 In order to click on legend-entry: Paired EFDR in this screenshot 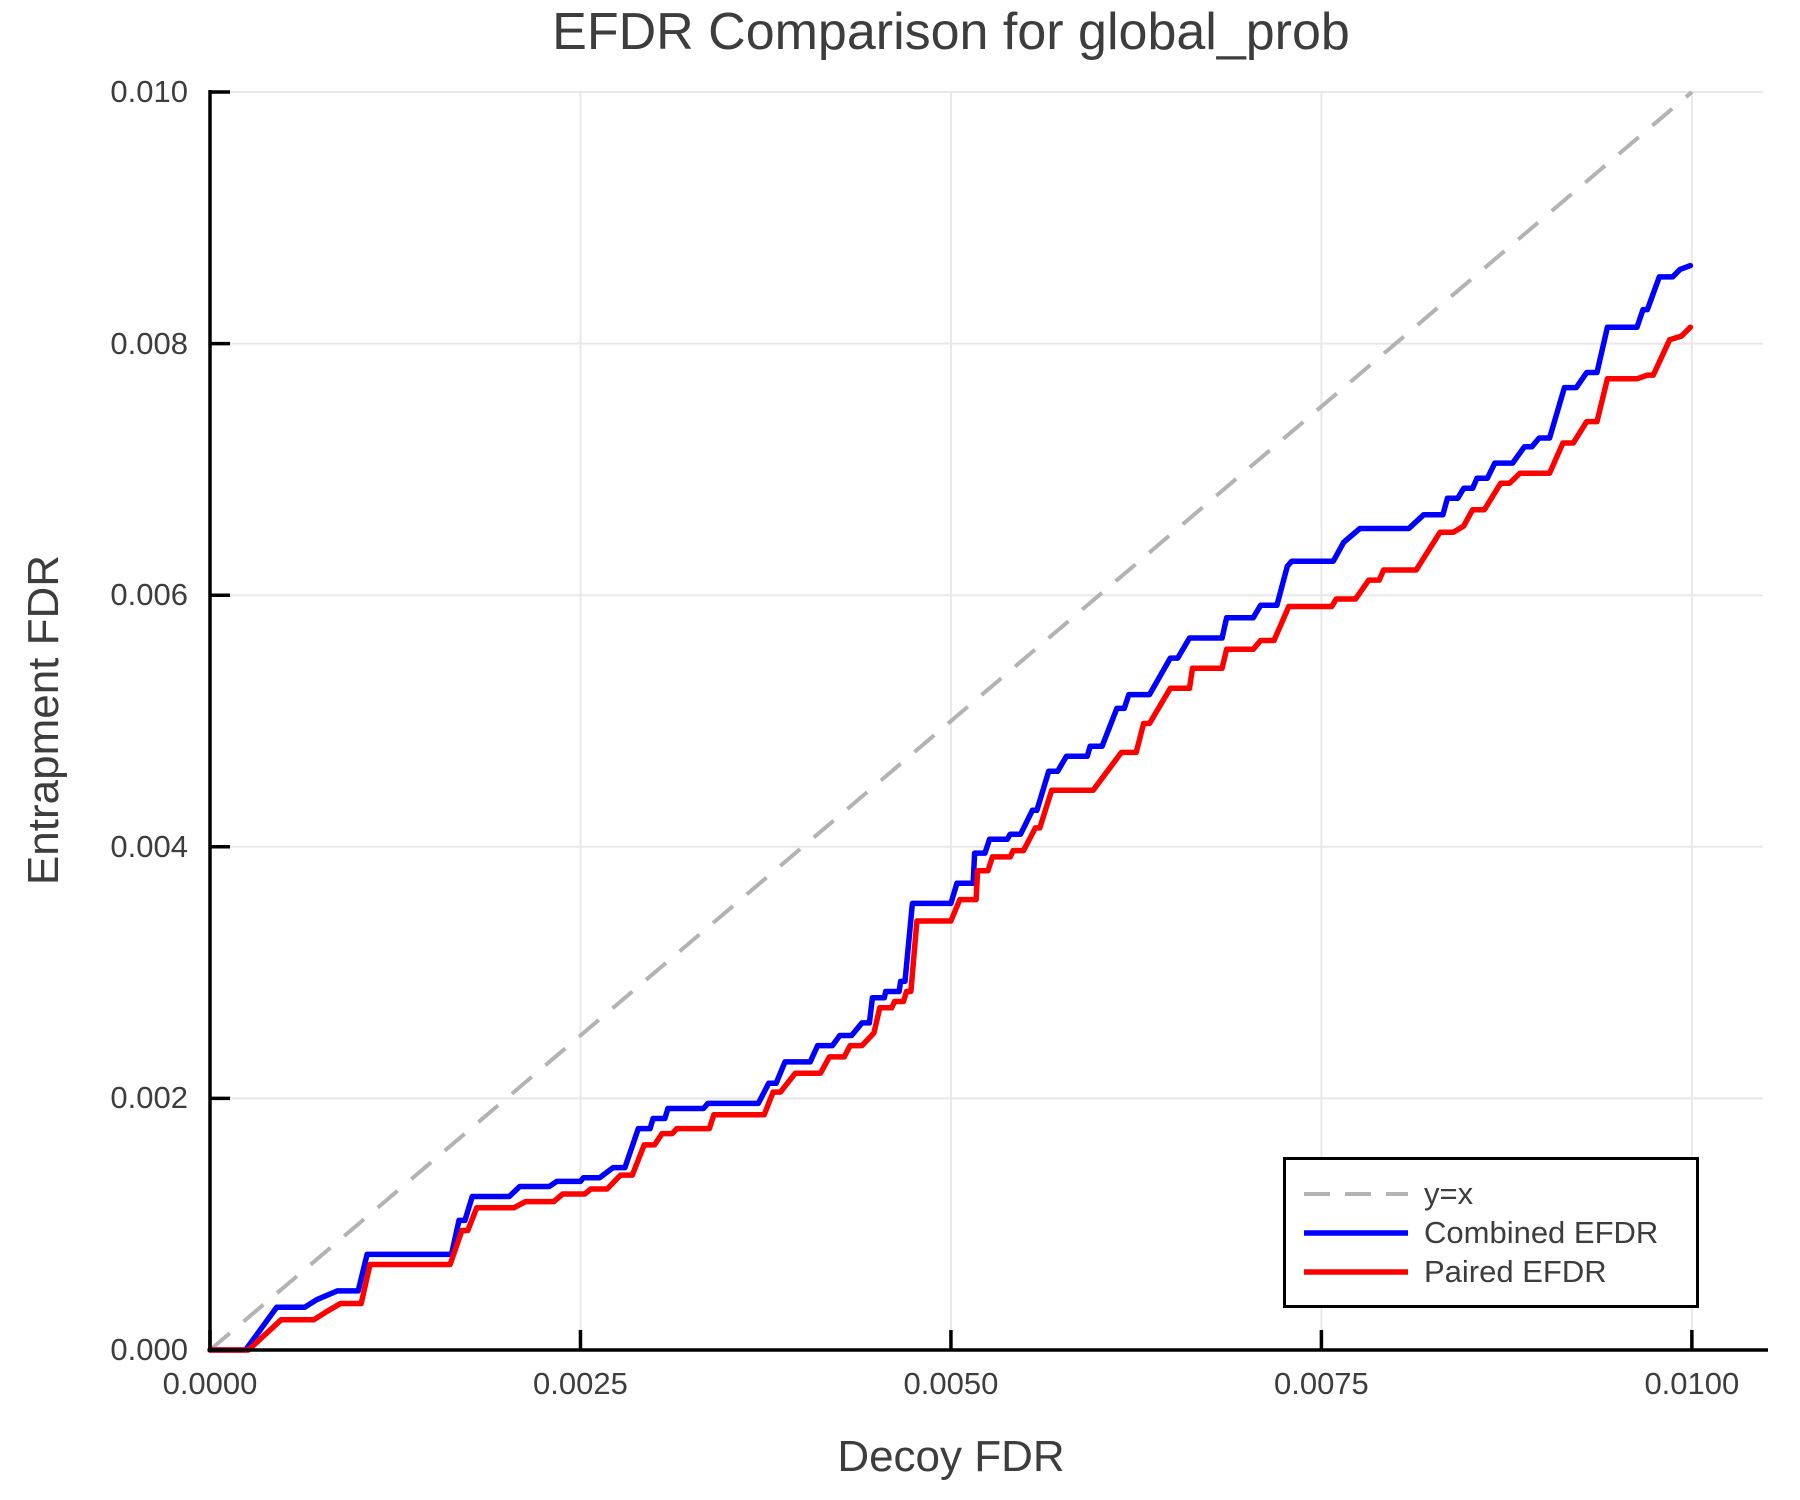, I will do `click(1499, 1271)`.